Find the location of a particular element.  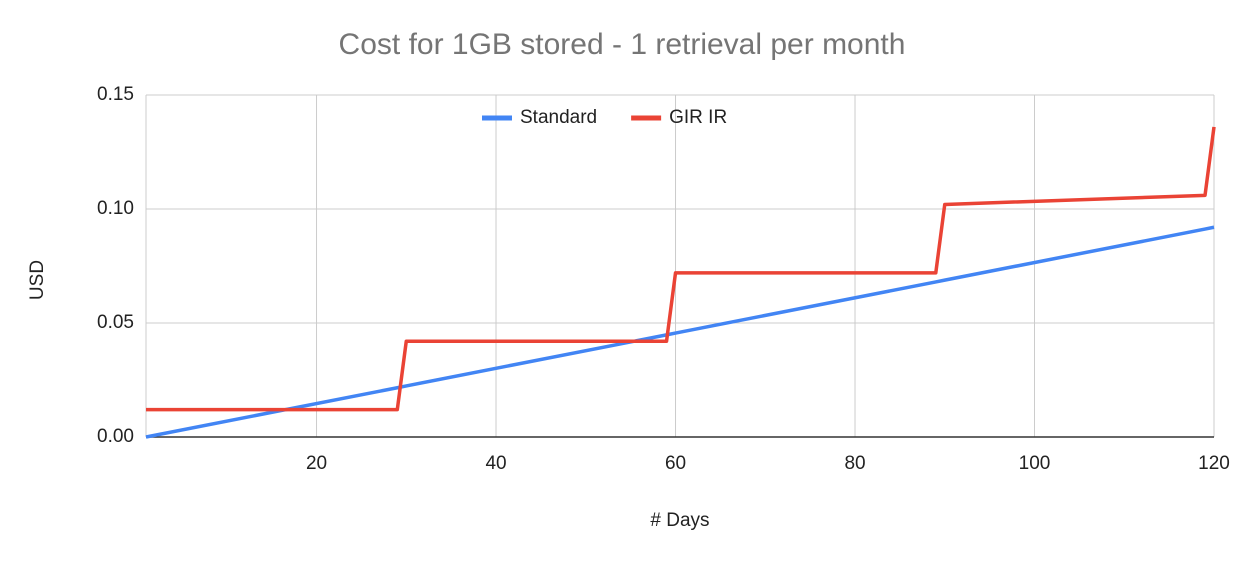

y-tick-label: 0.15 is located at coordinates (115, 94).